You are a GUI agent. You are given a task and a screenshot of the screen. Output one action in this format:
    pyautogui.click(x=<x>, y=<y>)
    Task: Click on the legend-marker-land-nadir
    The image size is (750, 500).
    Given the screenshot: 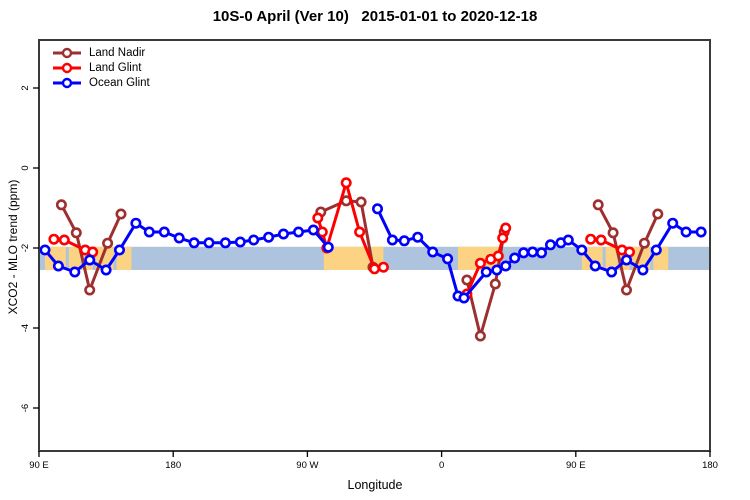 What is the action you would take?
    pyautogui.click(x=67, y=52)
    